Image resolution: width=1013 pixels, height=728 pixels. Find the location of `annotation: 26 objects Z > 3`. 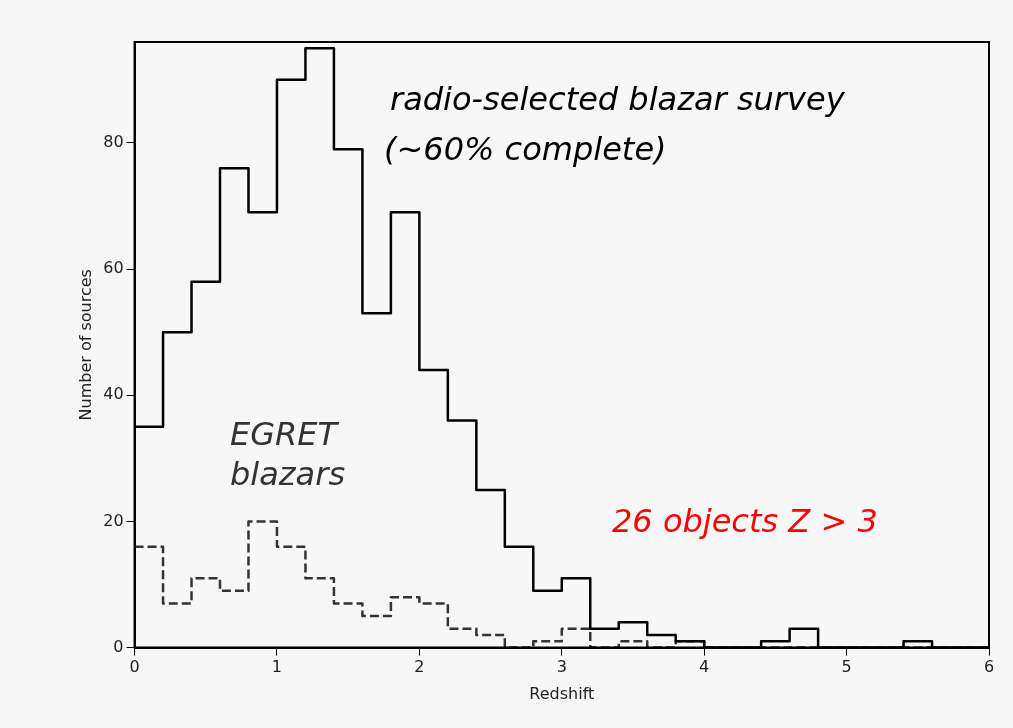

annotation: 26 objects Z > 3 is located at coordinates (745, 521).